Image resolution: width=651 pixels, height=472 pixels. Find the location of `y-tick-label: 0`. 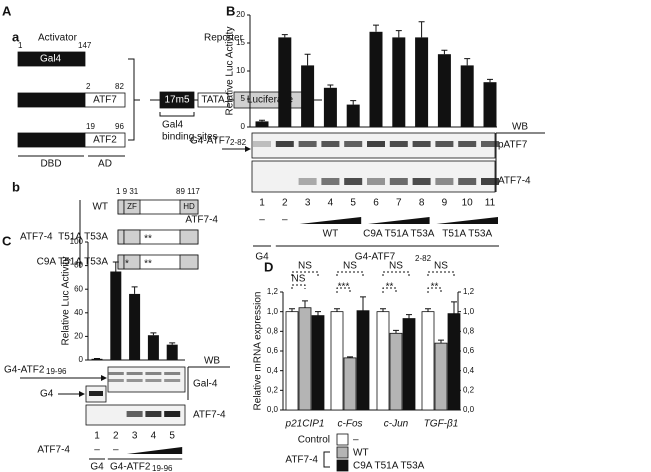

y-tick-label: 0 is located at coordinates (243, 126).